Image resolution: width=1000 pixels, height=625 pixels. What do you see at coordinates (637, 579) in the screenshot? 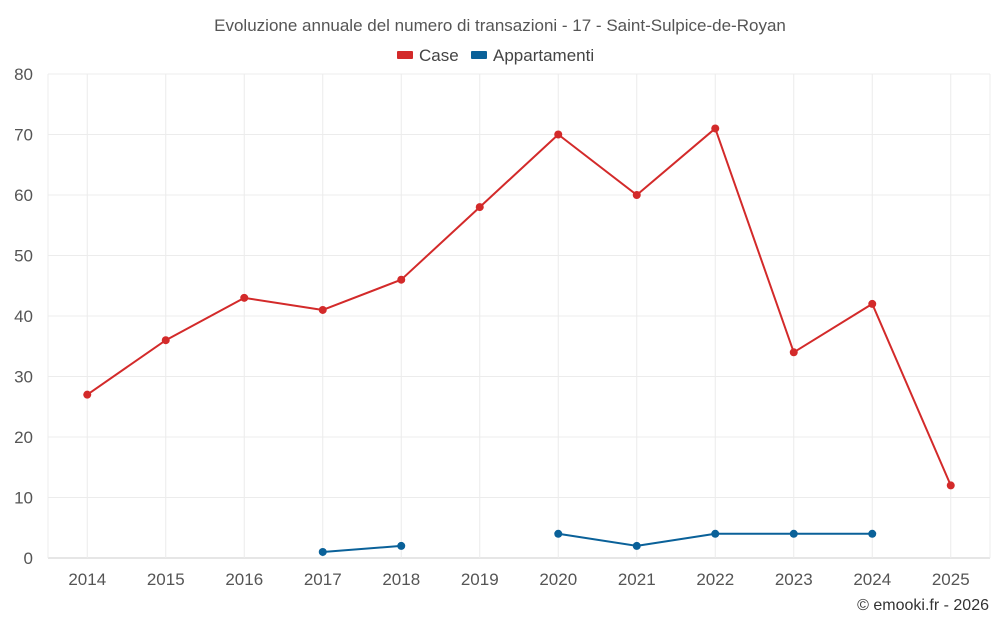
I see `x-tick-label: 2021` at bounding box center [637, 579].